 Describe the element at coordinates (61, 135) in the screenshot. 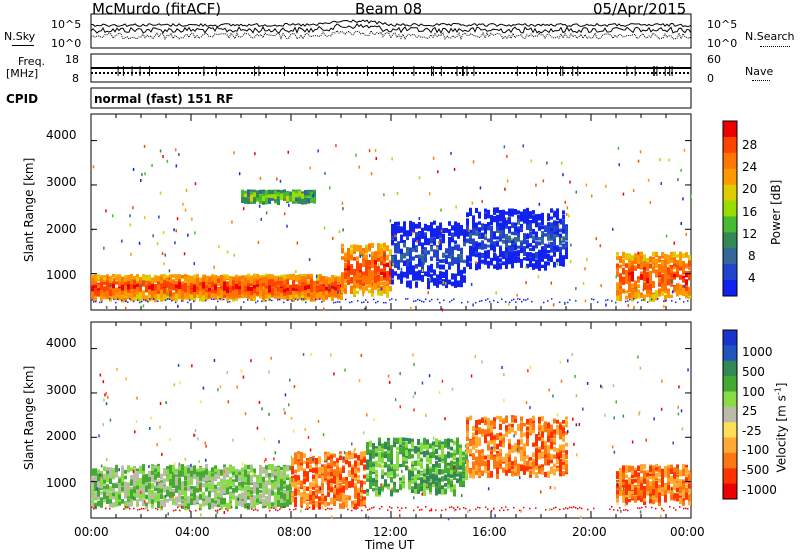

I see `power-ytick-4000: 4000` at that location.